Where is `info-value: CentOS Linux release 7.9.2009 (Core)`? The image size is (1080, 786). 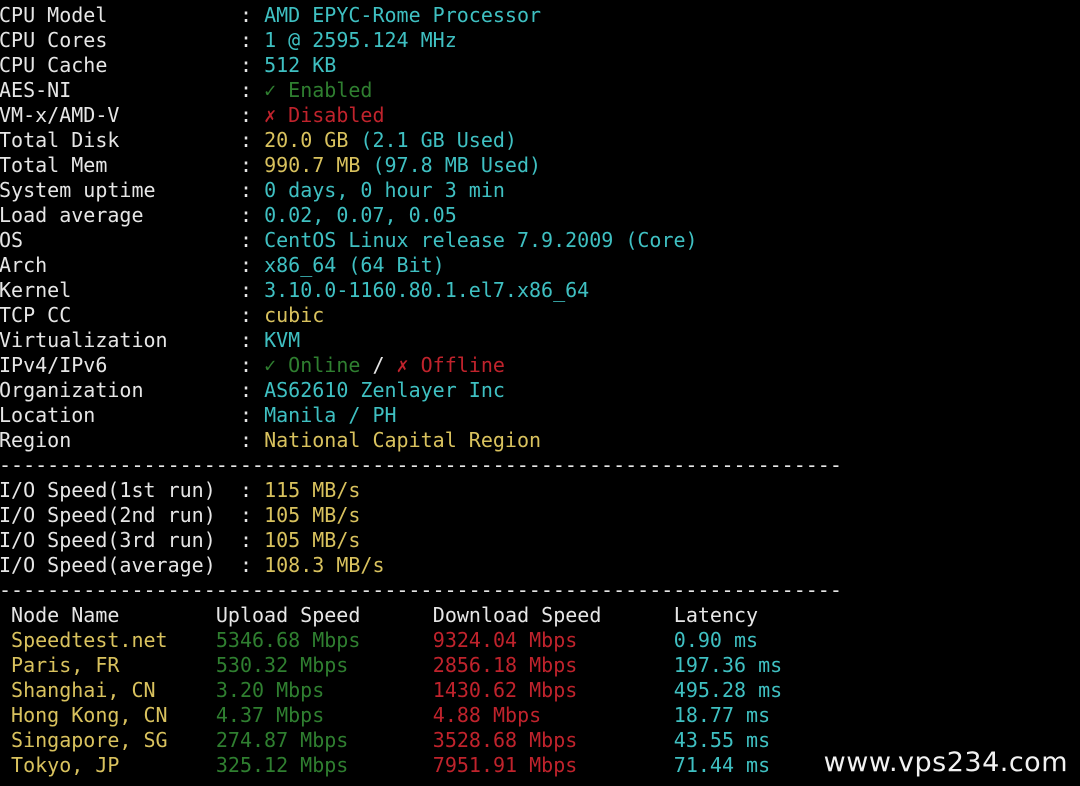
info-value: CentOS Linux release 7.9.2009 (Core) is located at coordinates (481, 240).